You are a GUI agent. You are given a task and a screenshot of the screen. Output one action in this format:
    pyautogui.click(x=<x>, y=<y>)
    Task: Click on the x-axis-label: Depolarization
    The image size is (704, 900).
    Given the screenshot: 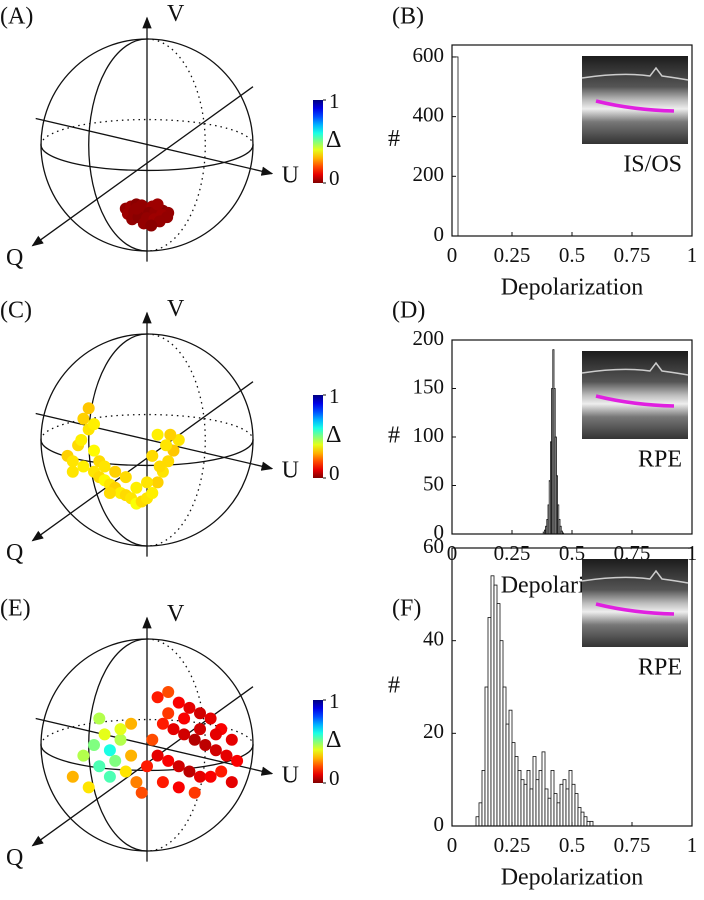 What is the action you would take?
    pyautogui.click(x=572, y=878)
    